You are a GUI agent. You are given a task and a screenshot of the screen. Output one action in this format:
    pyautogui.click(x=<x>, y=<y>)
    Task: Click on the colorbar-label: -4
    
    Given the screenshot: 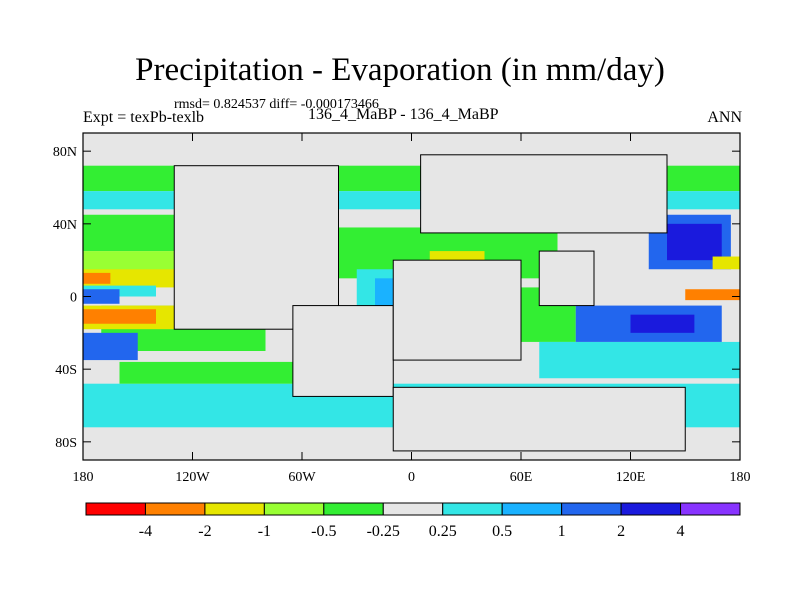 What is the action you would take?
    pyautogui.click(x=145, y=531)
    